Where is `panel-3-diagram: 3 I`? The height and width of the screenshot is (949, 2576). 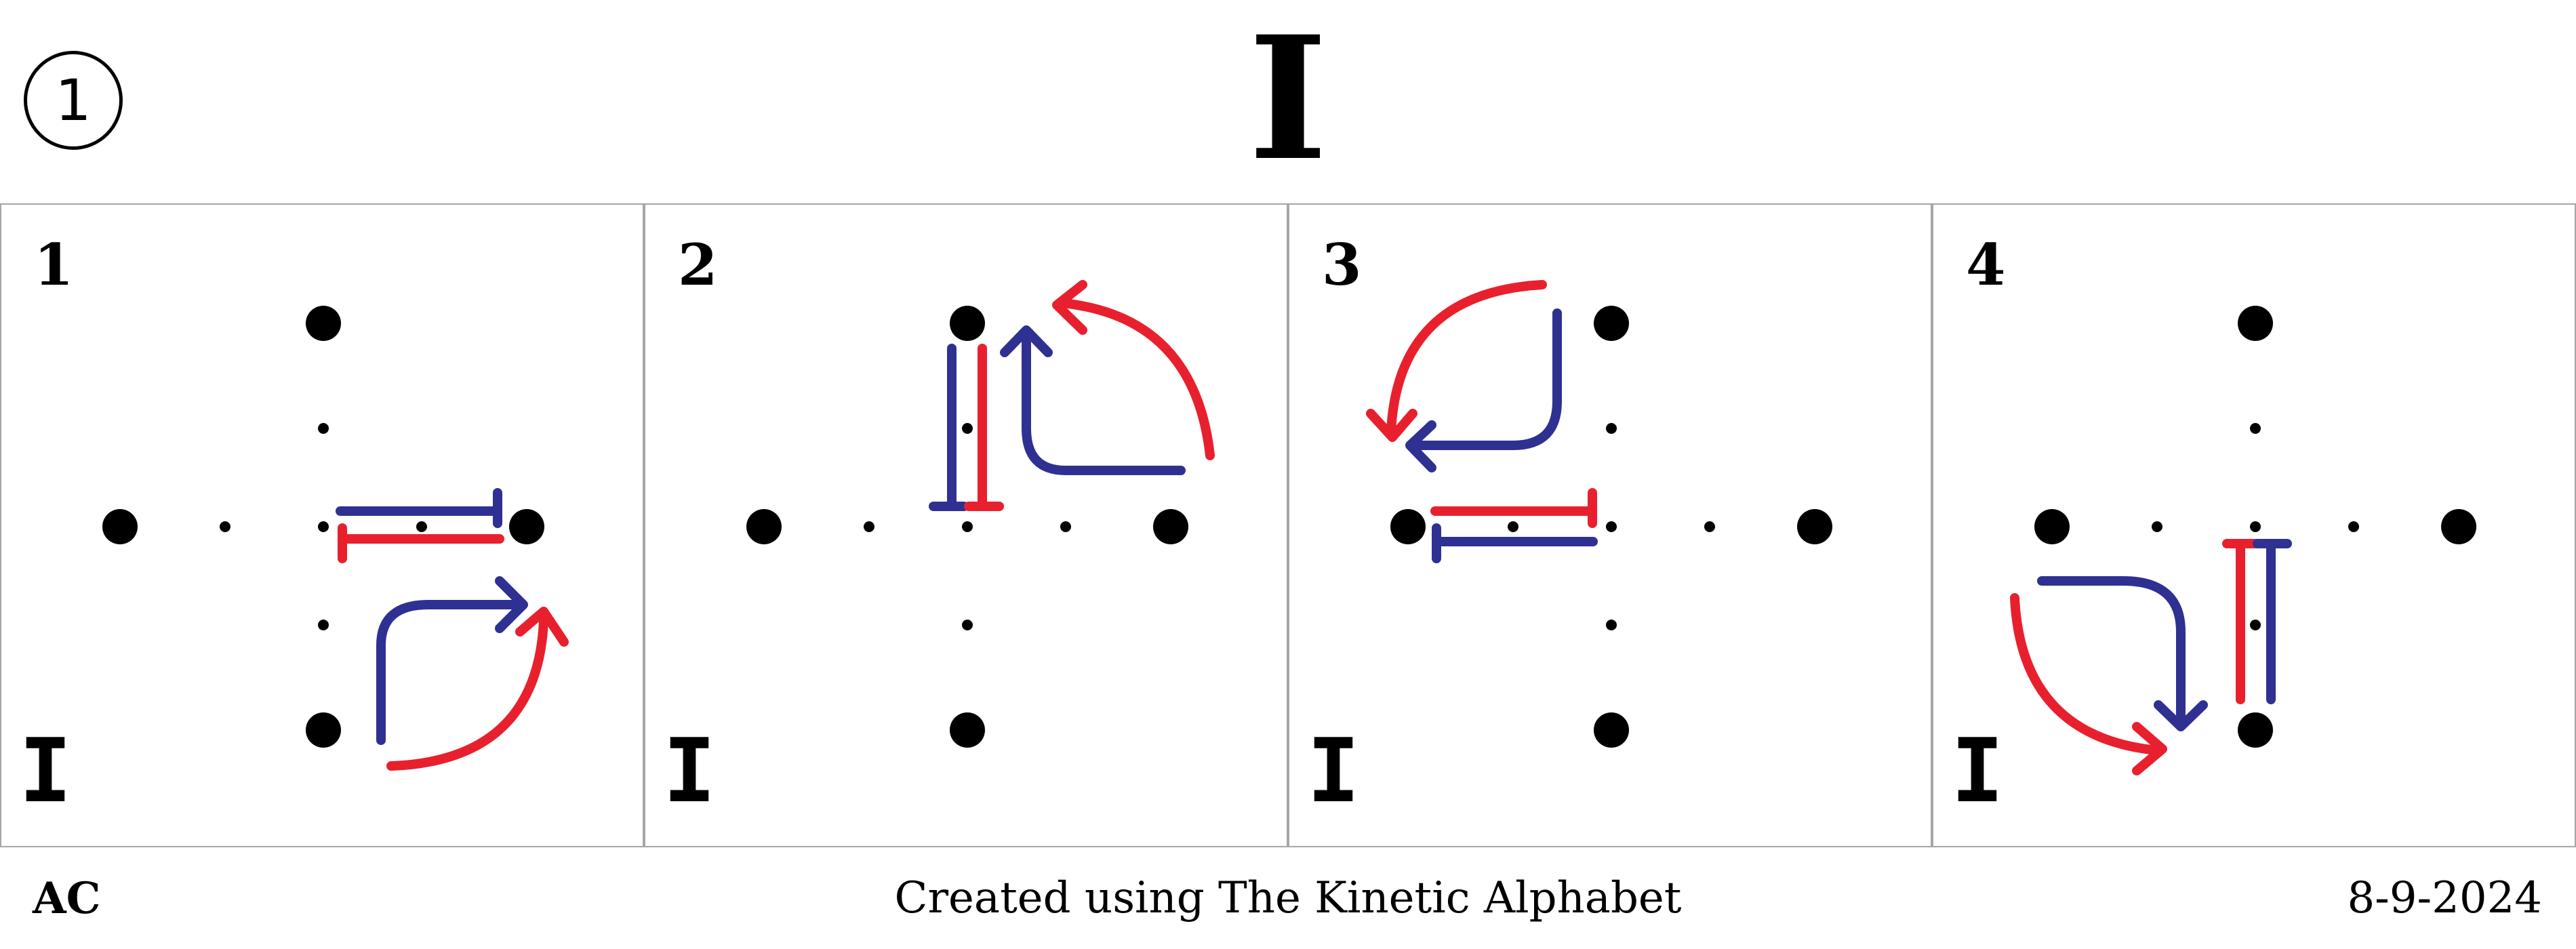
panel-3-diagram: 3 I is located at coordinates (1569, 526).